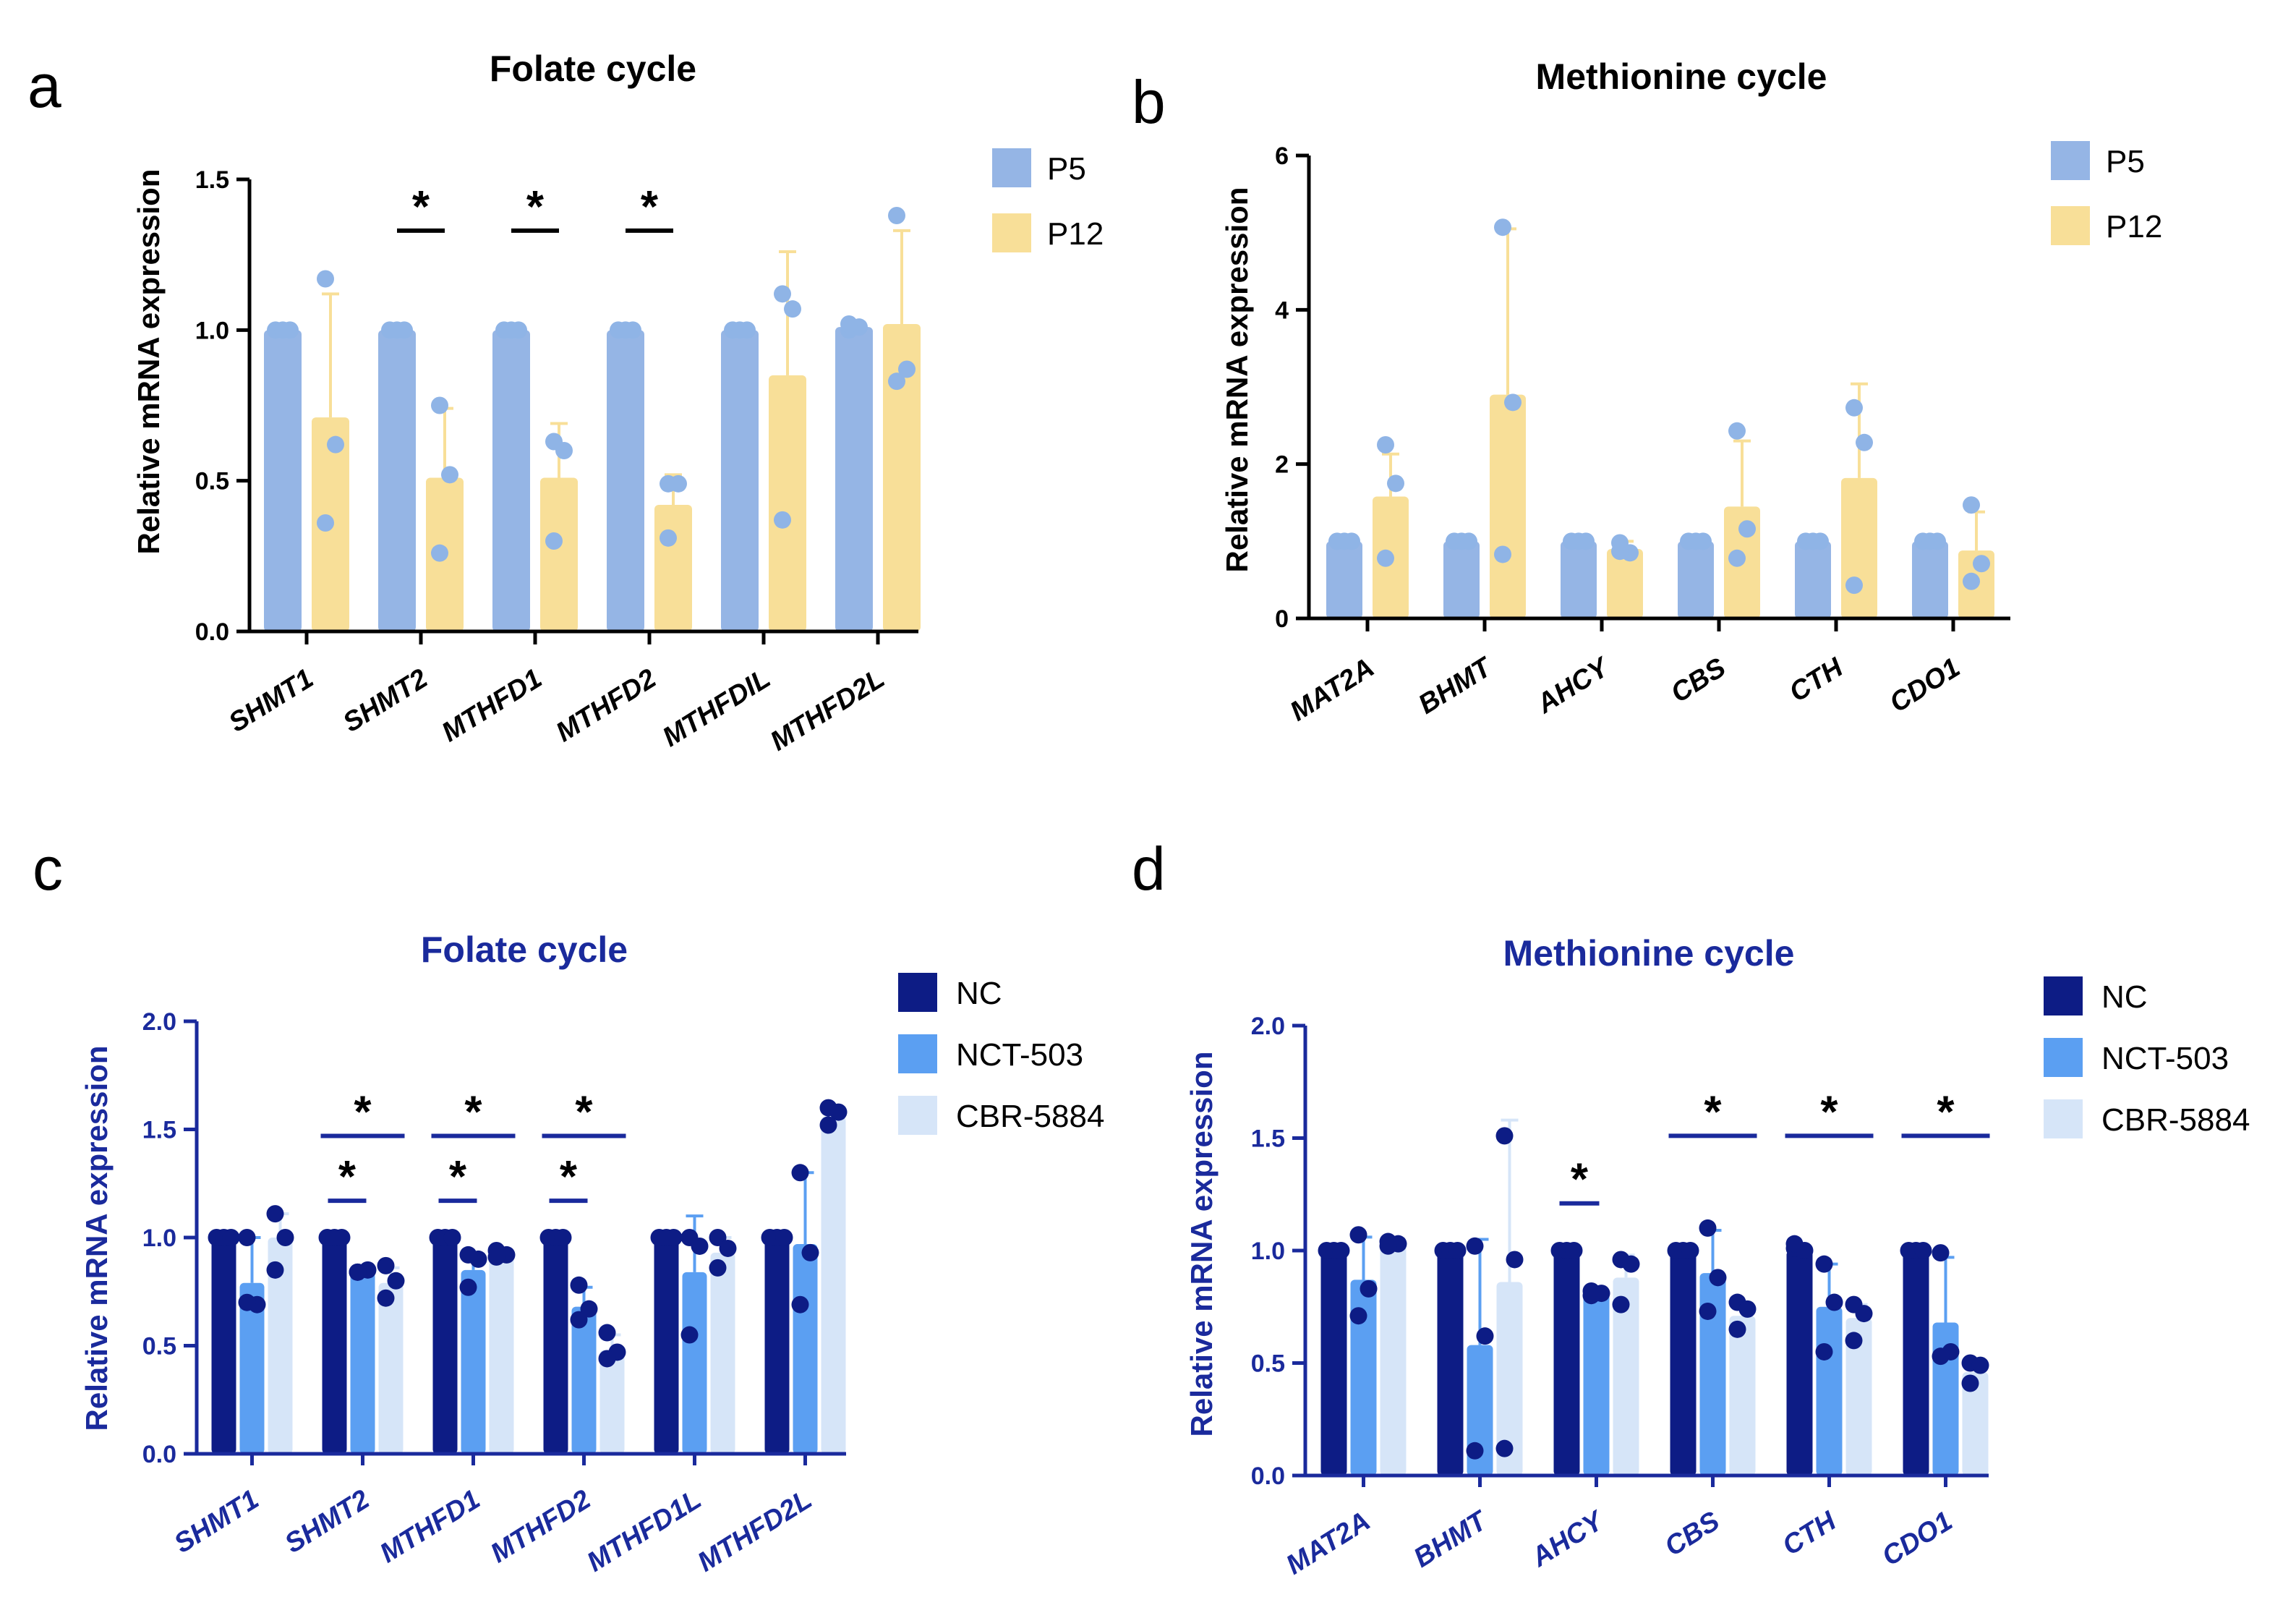  Describe the element at coordinates (2165, 1058) in the screenshot. I see `legend-label-nct503: NCT-503` at that location.